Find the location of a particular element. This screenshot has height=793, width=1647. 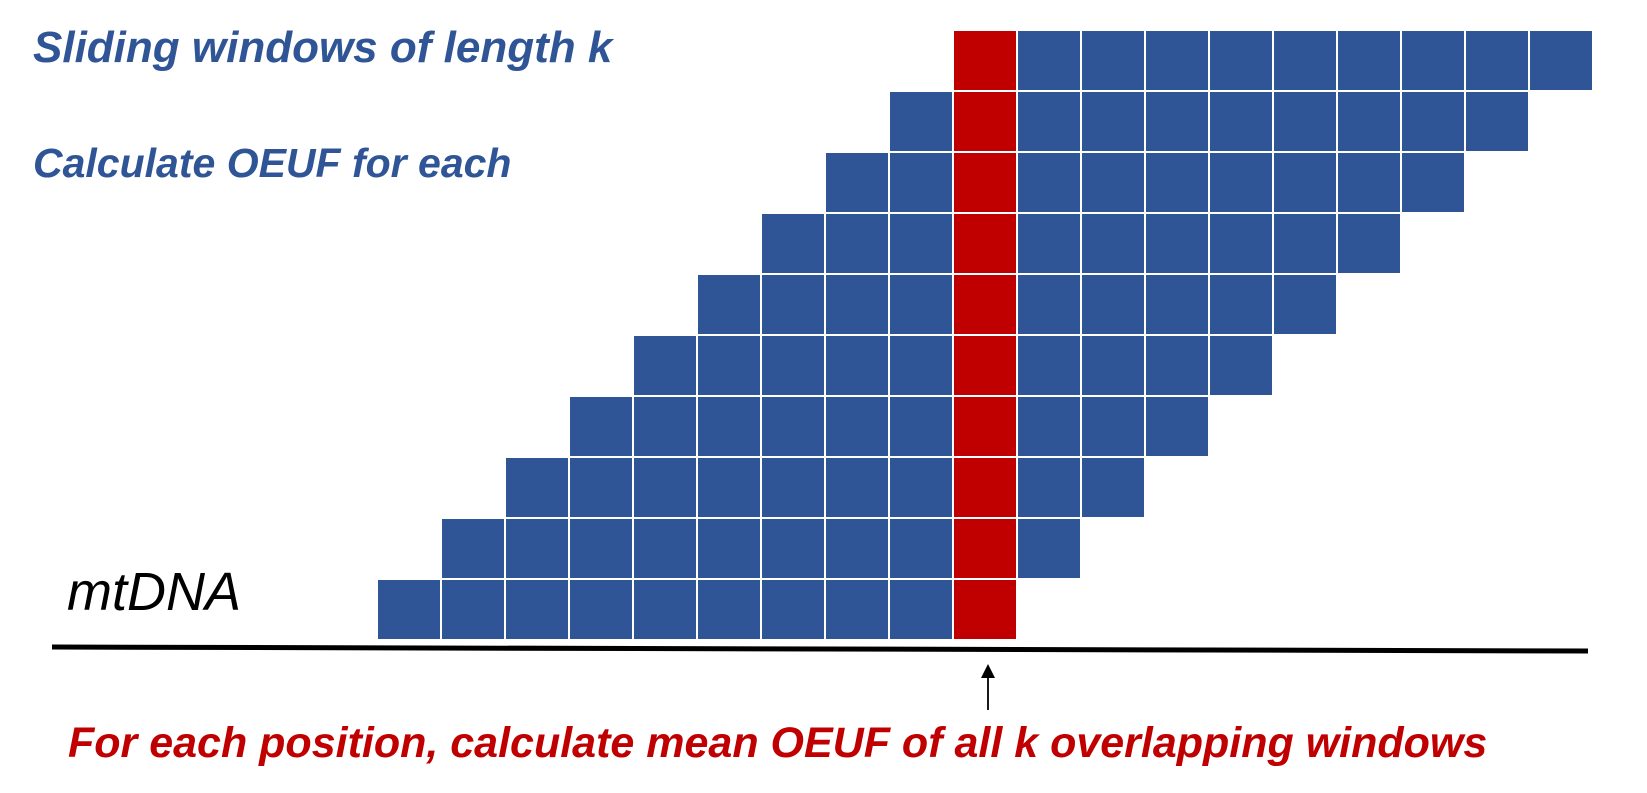

heading-sliding-windows: Sliding windows of length k is located at coordinates (323, 47).